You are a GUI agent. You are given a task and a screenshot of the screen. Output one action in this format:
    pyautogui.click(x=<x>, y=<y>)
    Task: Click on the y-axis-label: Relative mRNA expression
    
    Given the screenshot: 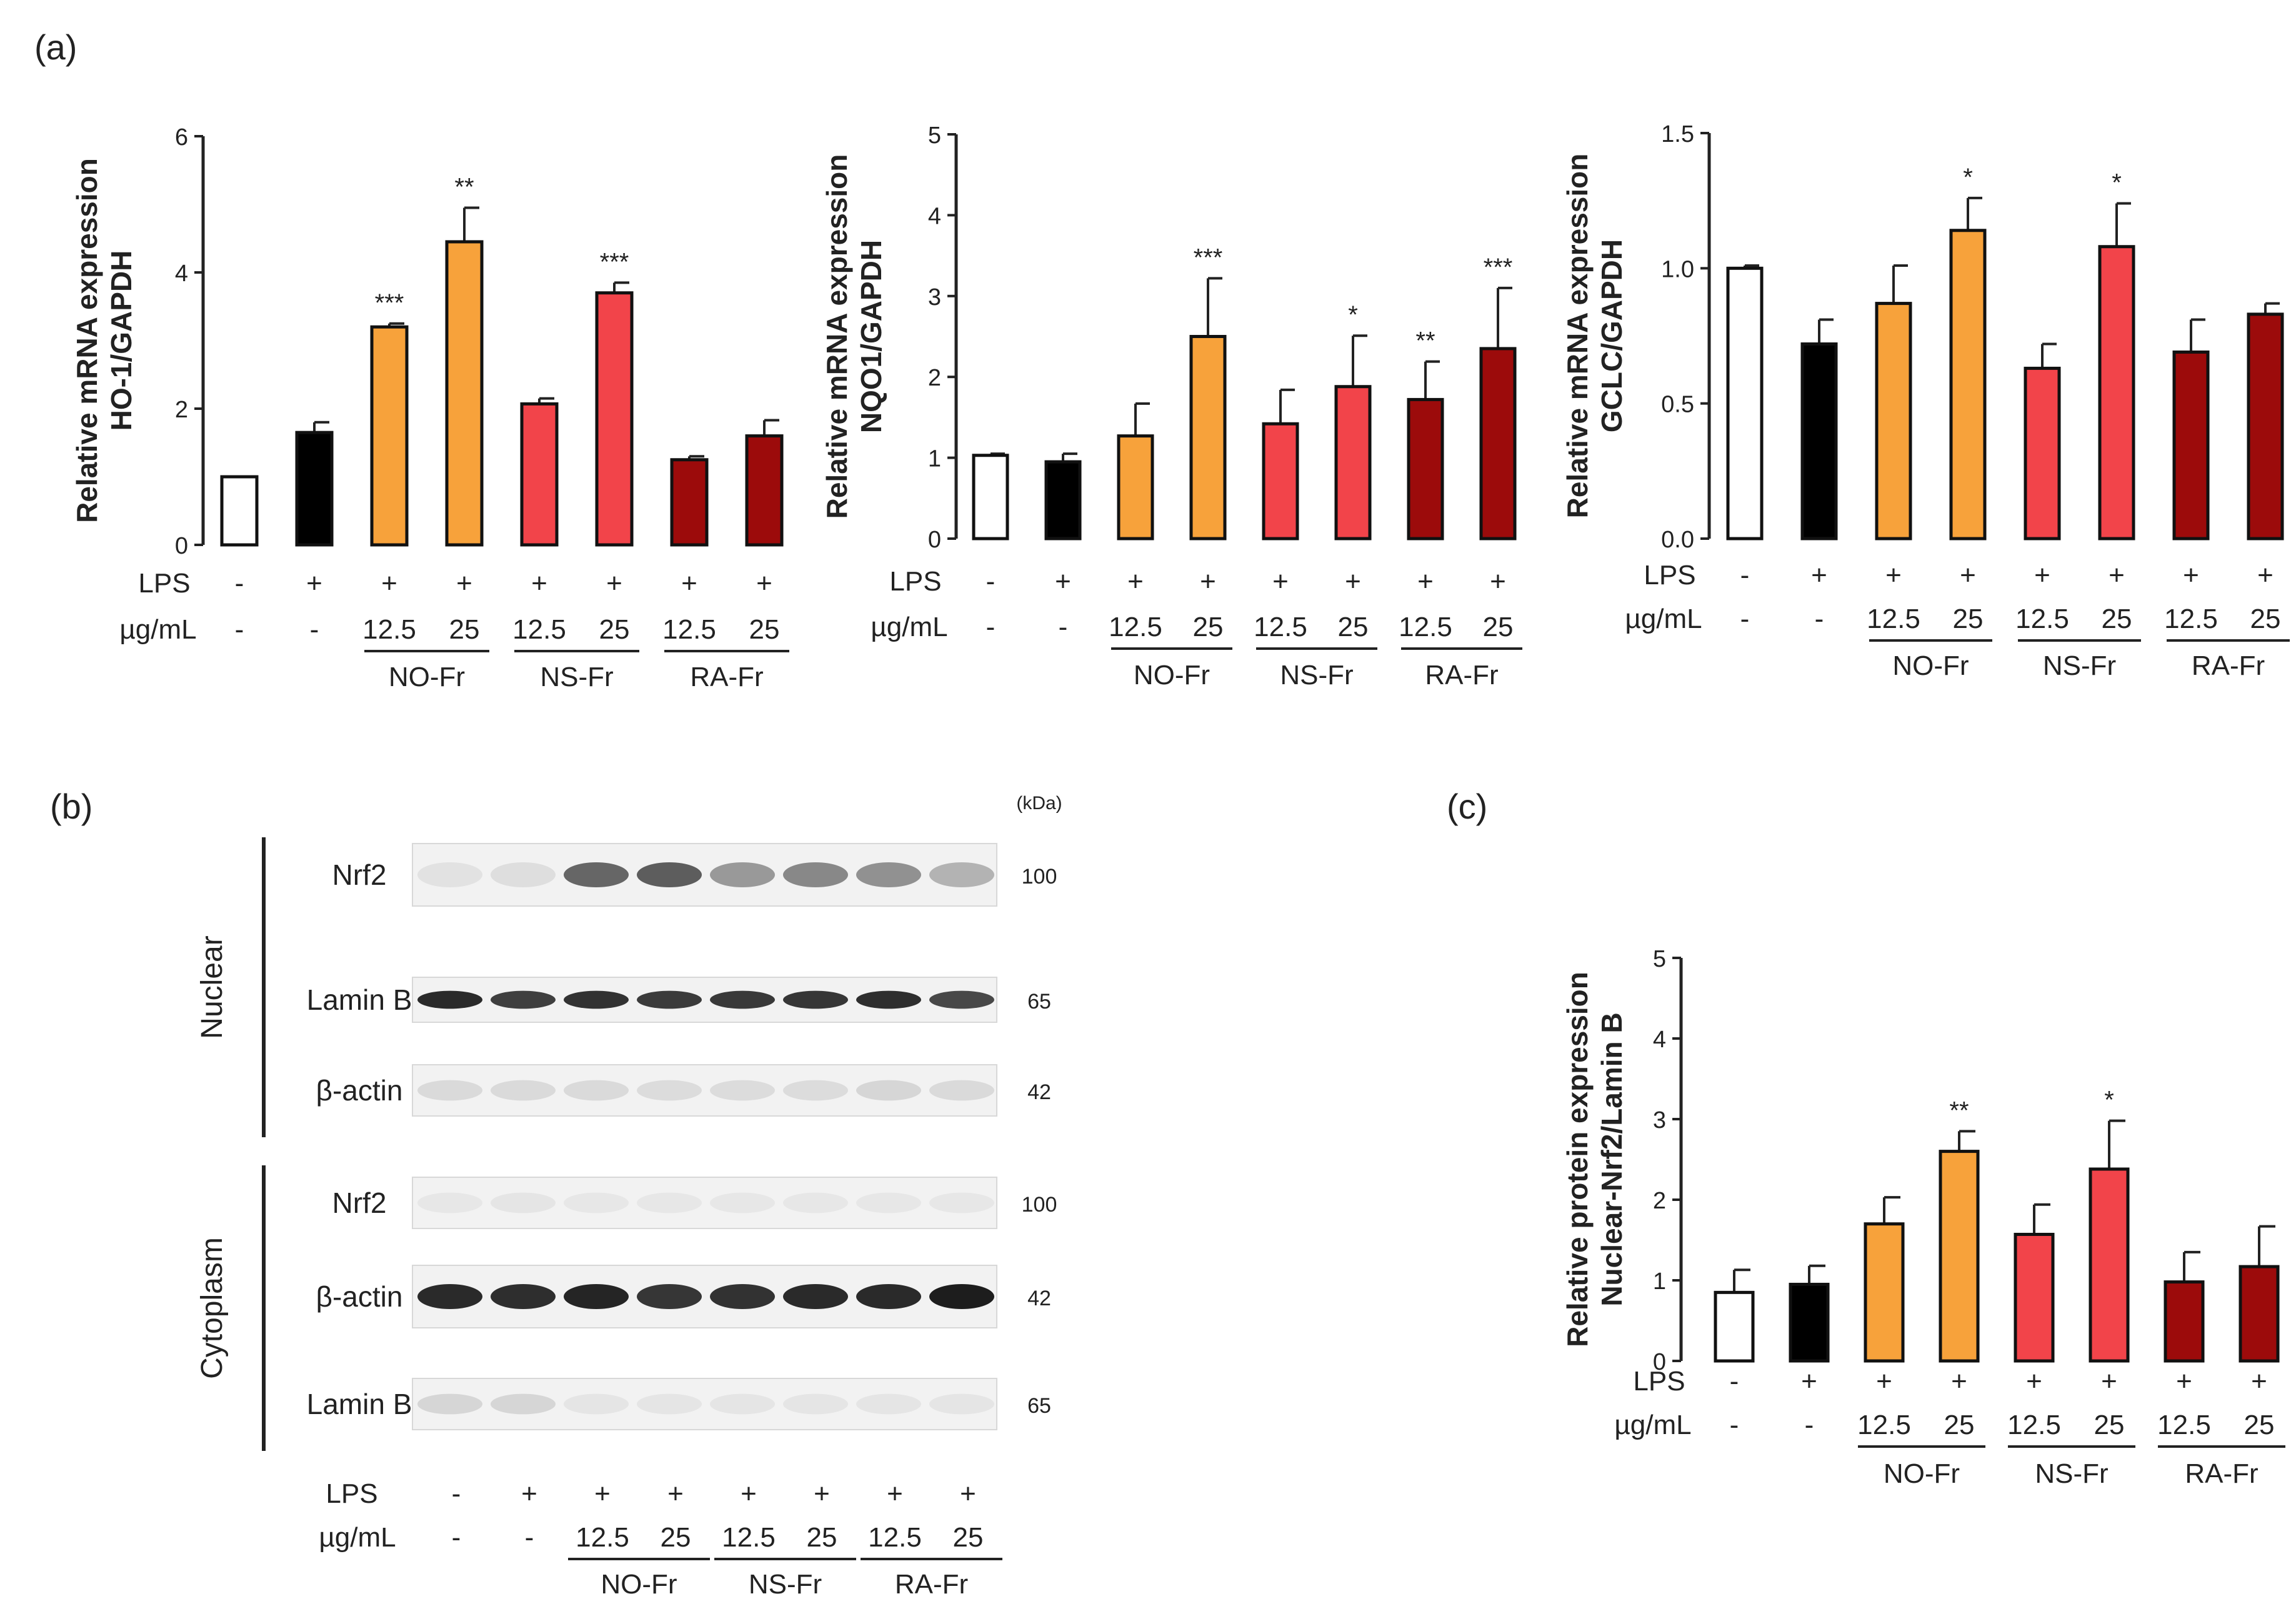 What is the action you would take?
    pyautogui.click(x=837, y=336)
    